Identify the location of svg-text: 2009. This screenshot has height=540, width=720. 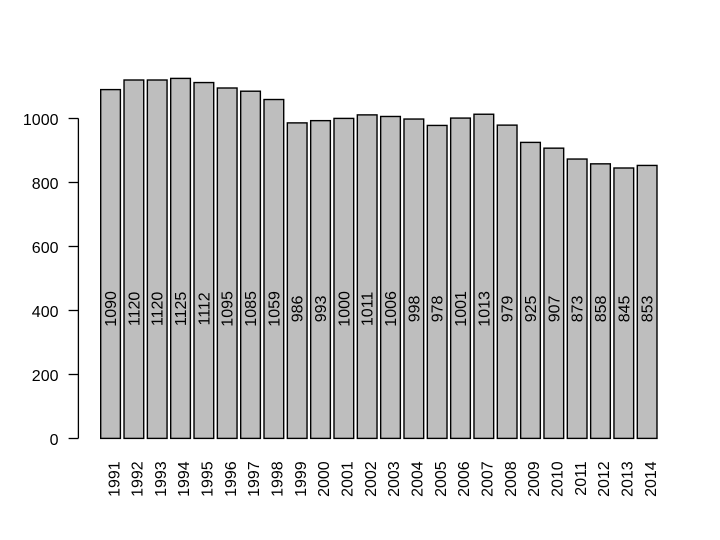
(534, 479).